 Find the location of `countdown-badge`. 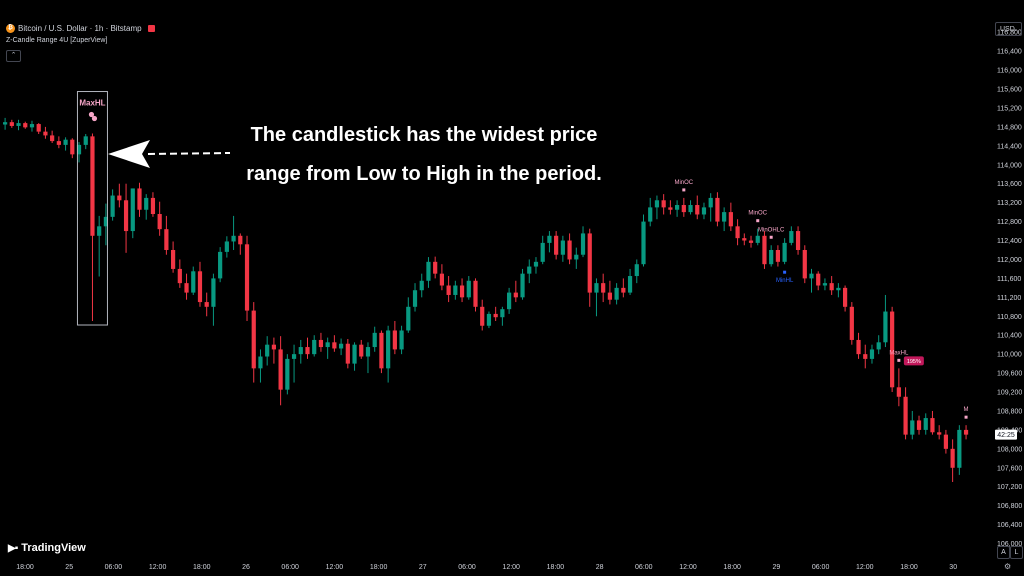

countdown-badge is located at coordinates (1006, 434).